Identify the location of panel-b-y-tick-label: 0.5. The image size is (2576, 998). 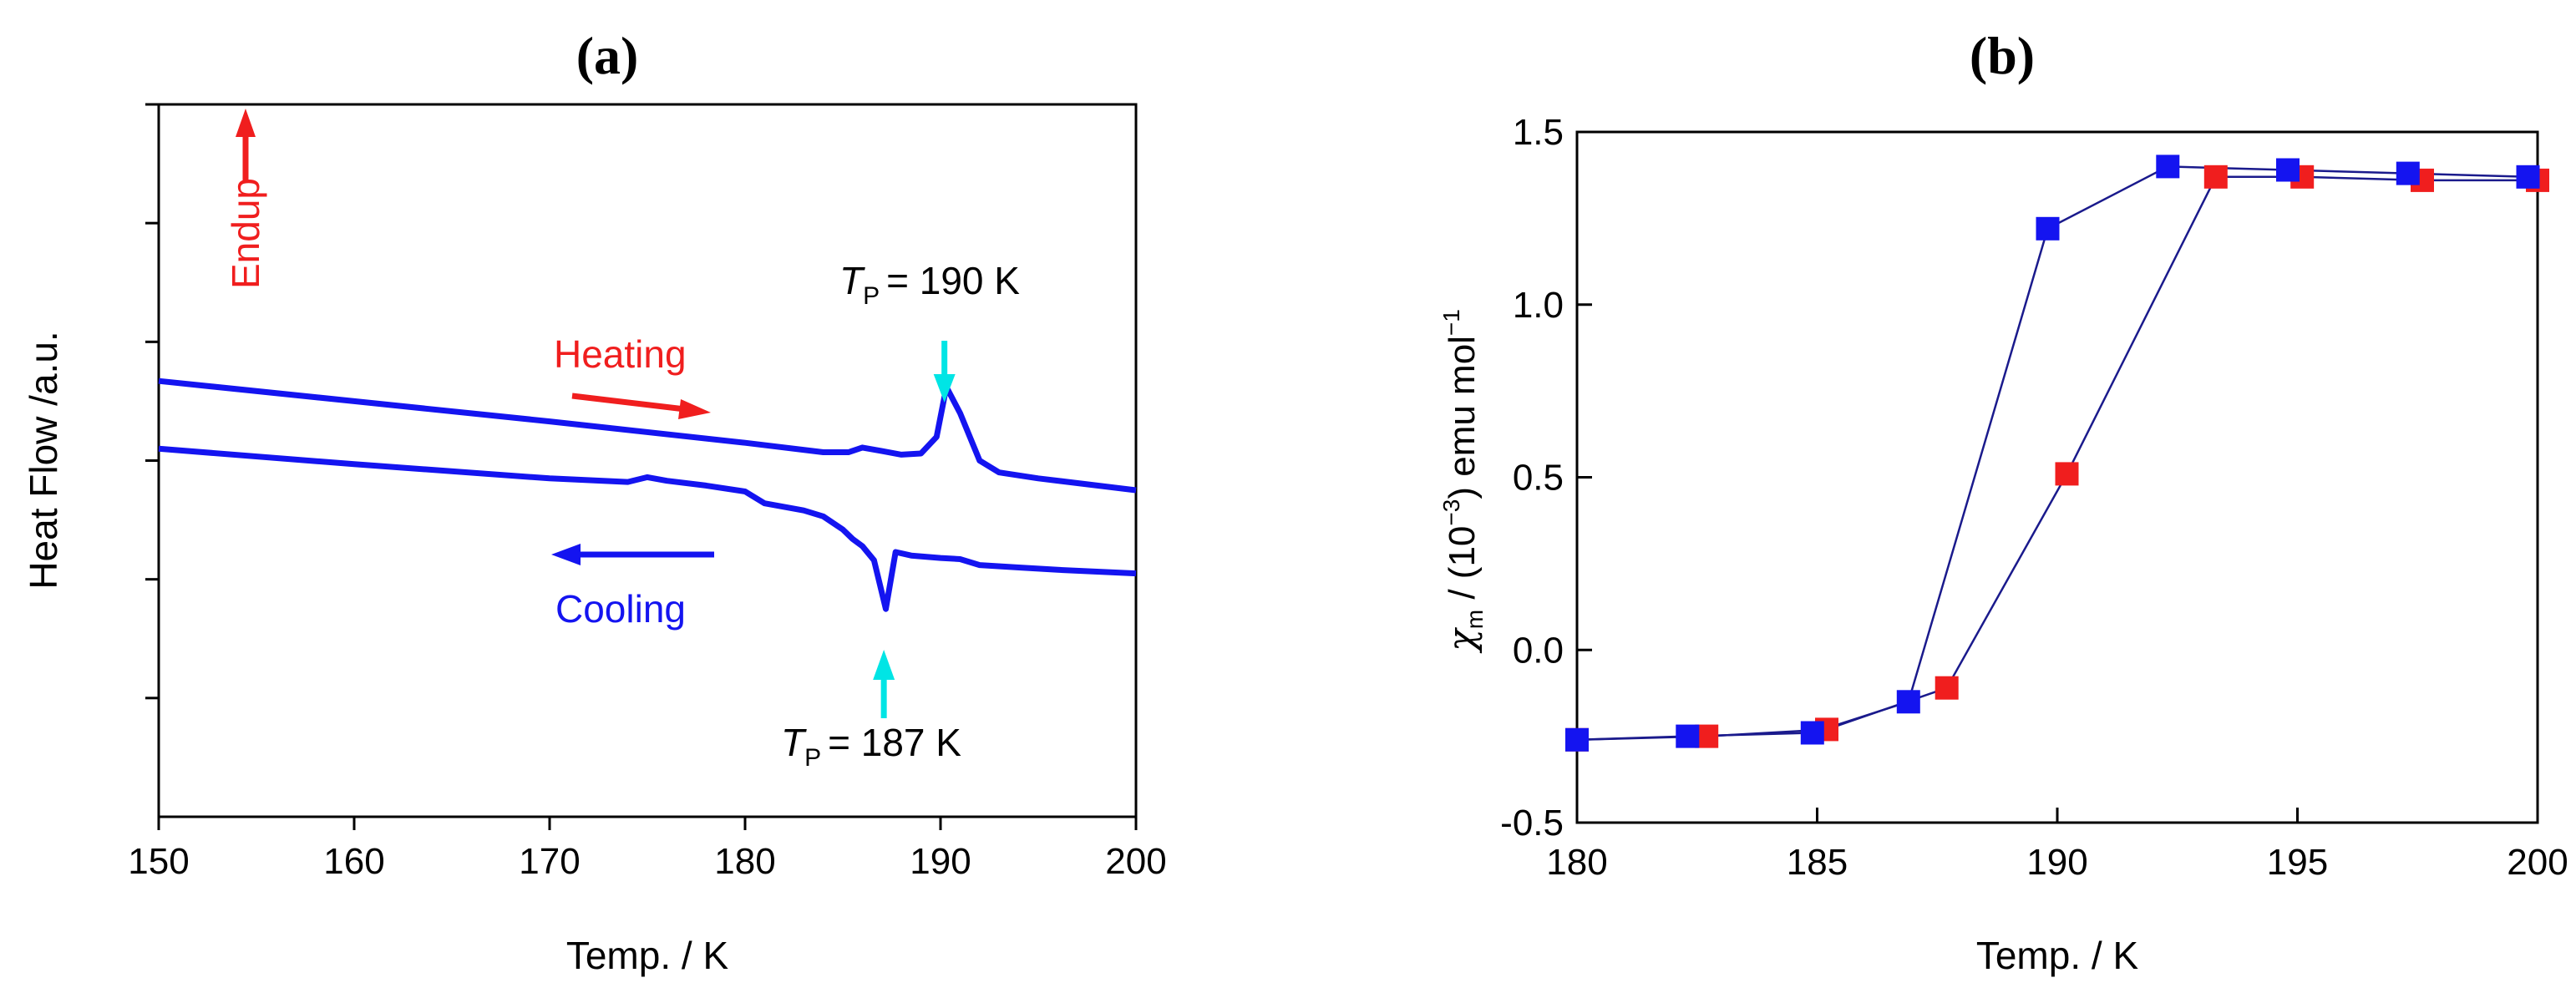
(1538, 478).